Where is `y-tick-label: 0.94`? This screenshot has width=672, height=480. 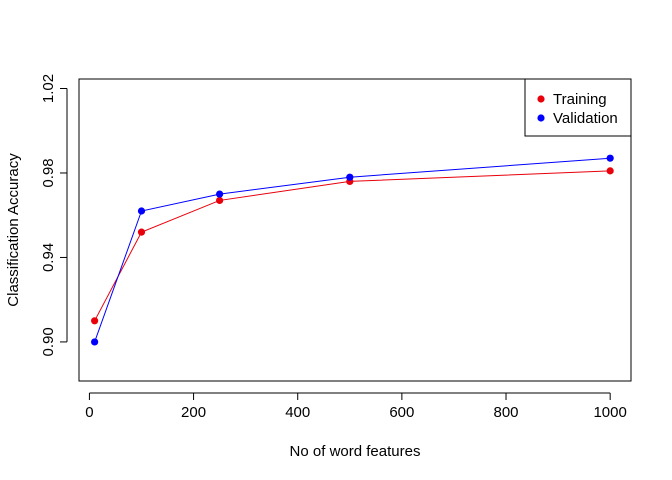 y-tick-label: 0.94 is located at coordinates (48, 257).